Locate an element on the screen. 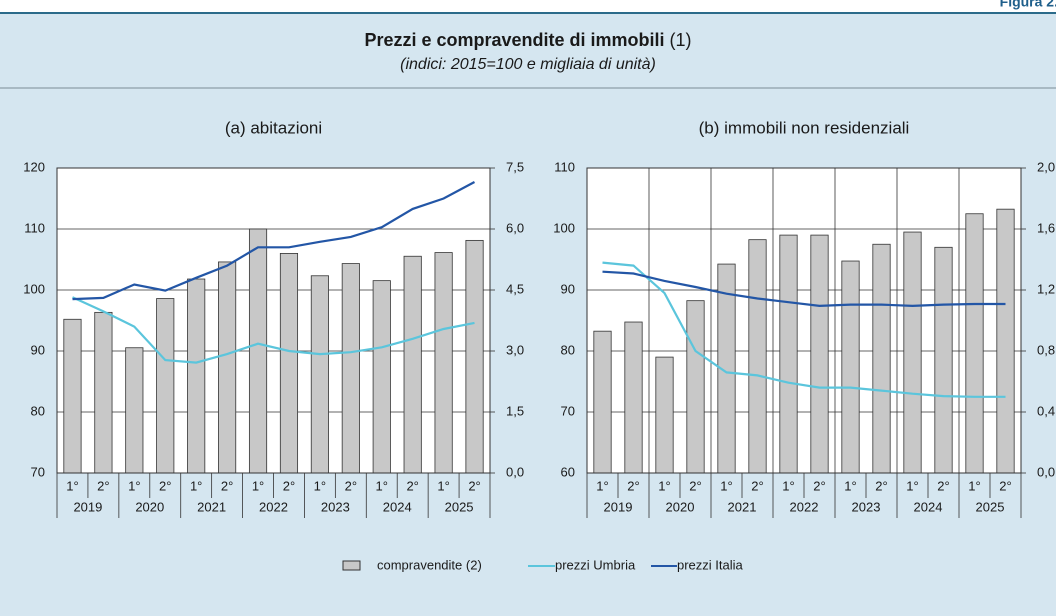 This screenshot has width=1056, height=616. group-label: 2024 is located at coordinates (928, 506).